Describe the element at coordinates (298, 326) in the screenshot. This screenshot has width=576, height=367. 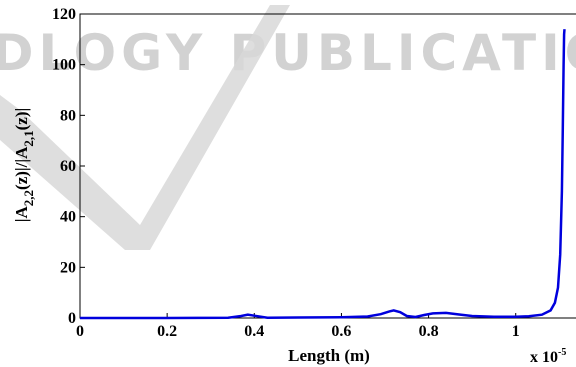
I see `x-ticks: 0 0.2 0.4 0.6 0.8 1` at that location.